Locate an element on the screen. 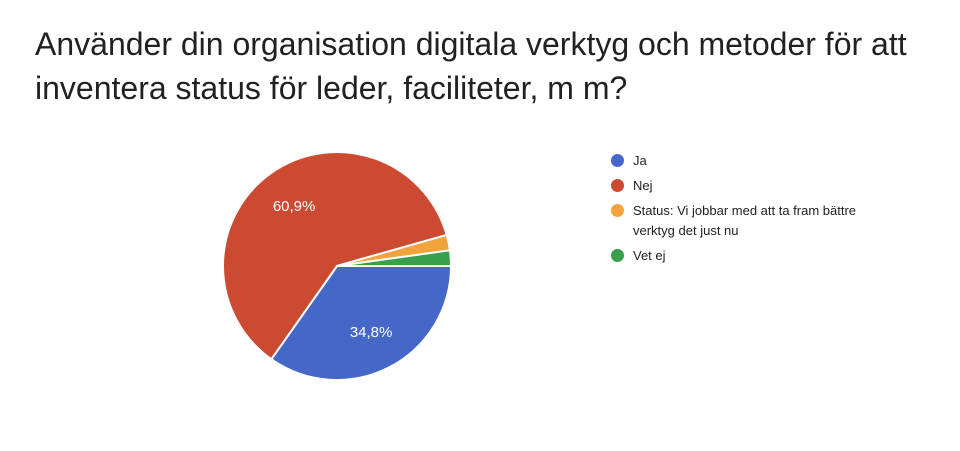  legend-item-ja: Ja is located at coordinates (766, 161).